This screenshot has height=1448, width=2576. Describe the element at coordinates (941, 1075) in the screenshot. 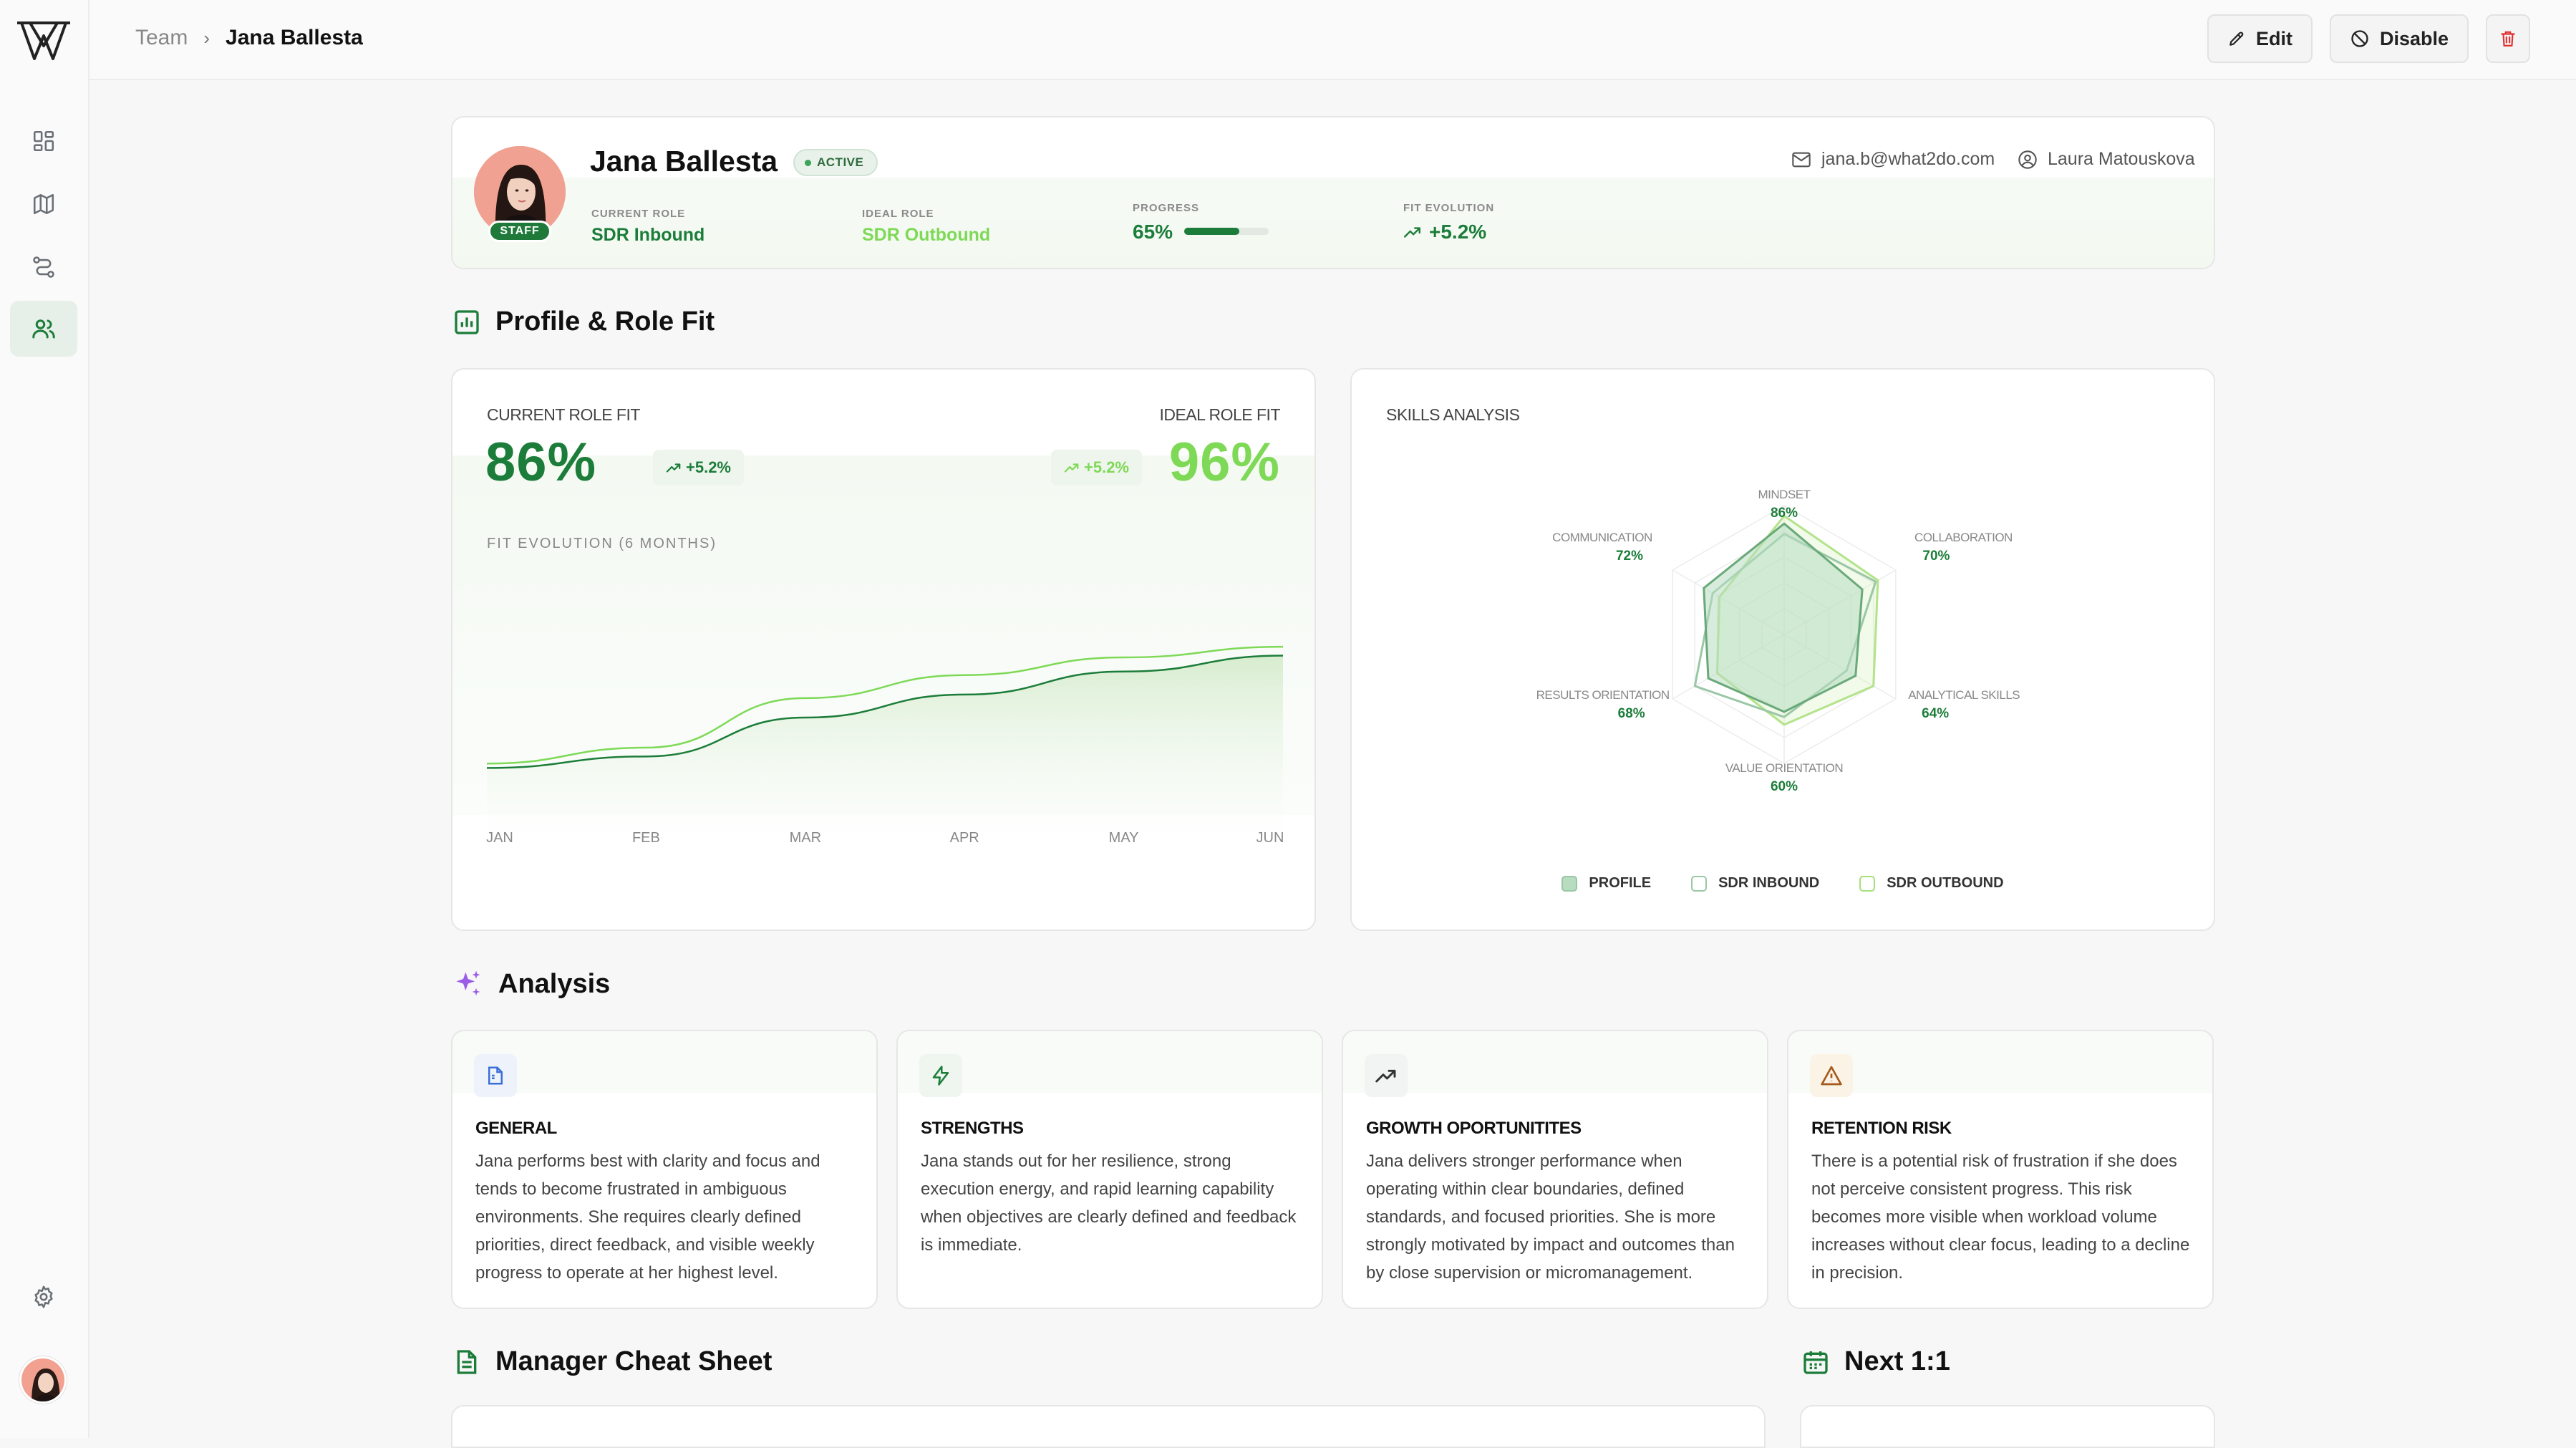

I see `bolt-icon` at that location.